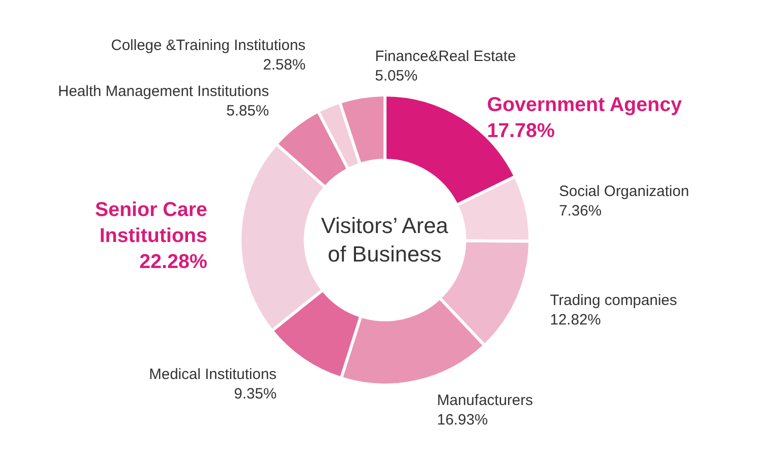 This screenshot has width=773, height=459. What do you see at coordinates (585, 105) in the screenshot?
I see `slice-label: Government Agency` at bounding box center [585, 105].